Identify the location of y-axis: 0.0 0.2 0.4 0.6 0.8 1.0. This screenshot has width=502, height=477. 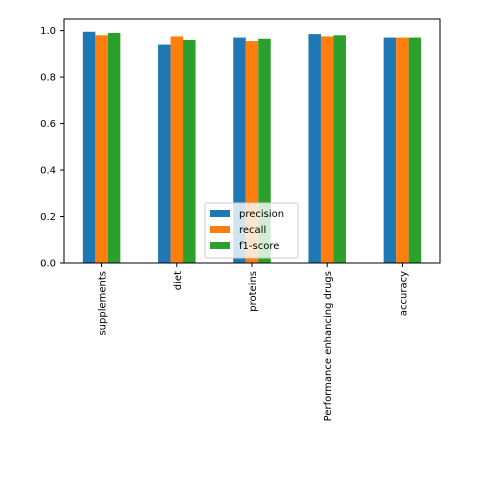
(52, 148).